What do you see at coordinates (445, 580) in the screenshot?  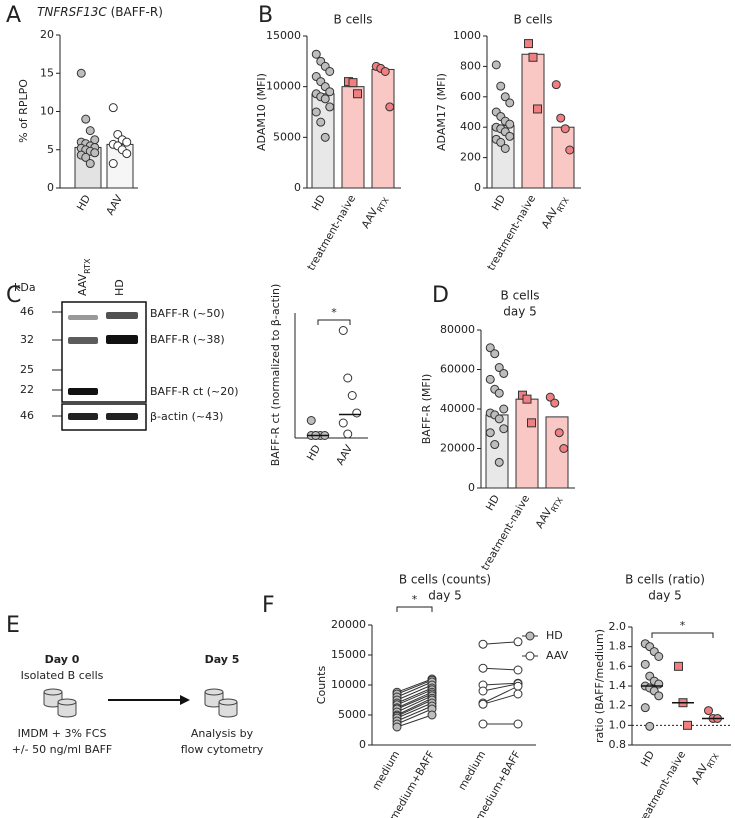 I see `chart-title: B cells (counts)` at bounding box center [445, 580].